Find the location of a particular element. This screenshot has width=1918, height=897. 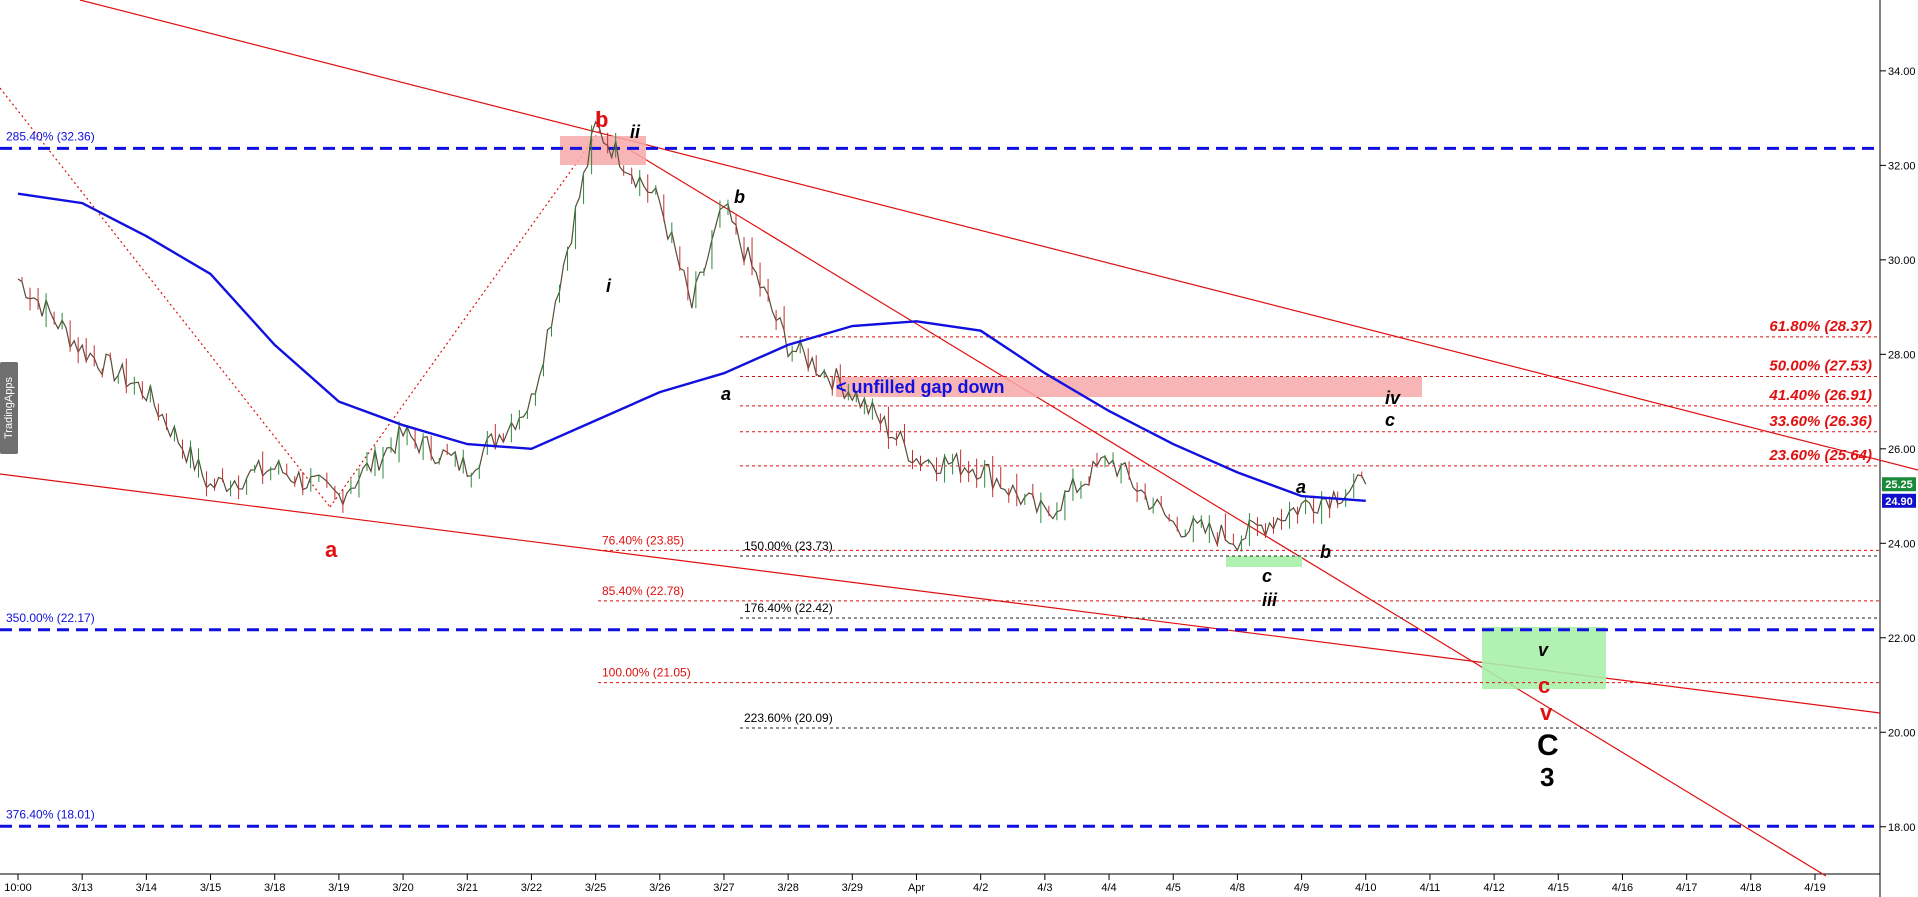

x-tick-label: 4/19 is located at coordinates (1814, 888).